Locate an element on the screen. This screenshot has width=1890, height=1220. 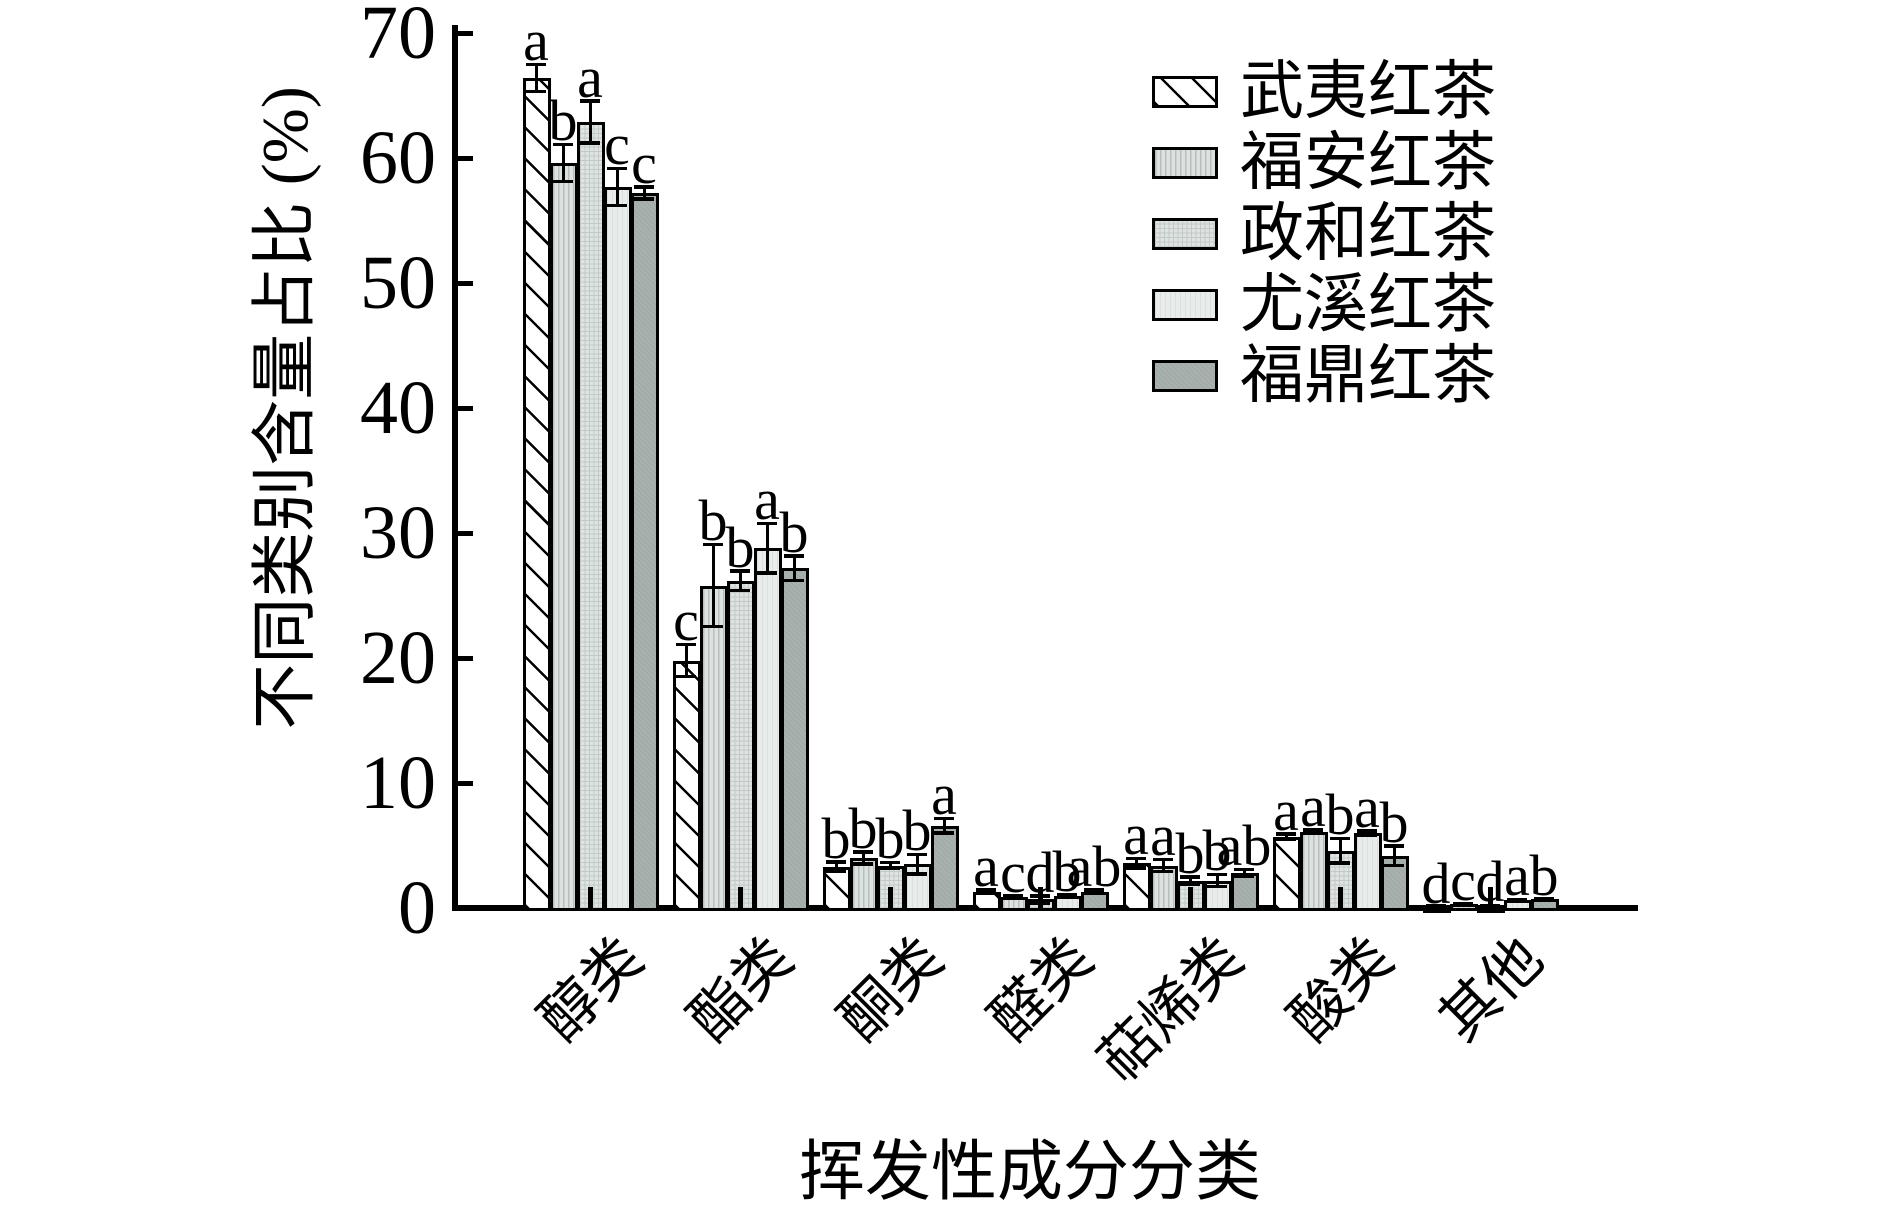
legend-label: 福鼎红茶 is located at coordinates (1368, 375).